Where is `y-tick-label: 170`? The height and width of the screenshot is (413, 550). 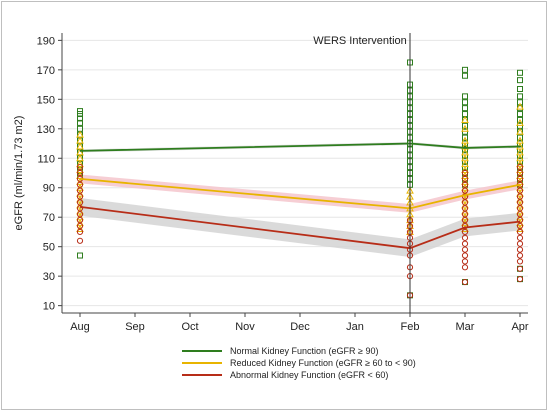
y-tick-label: 170 is located at coordinates (46, 71).